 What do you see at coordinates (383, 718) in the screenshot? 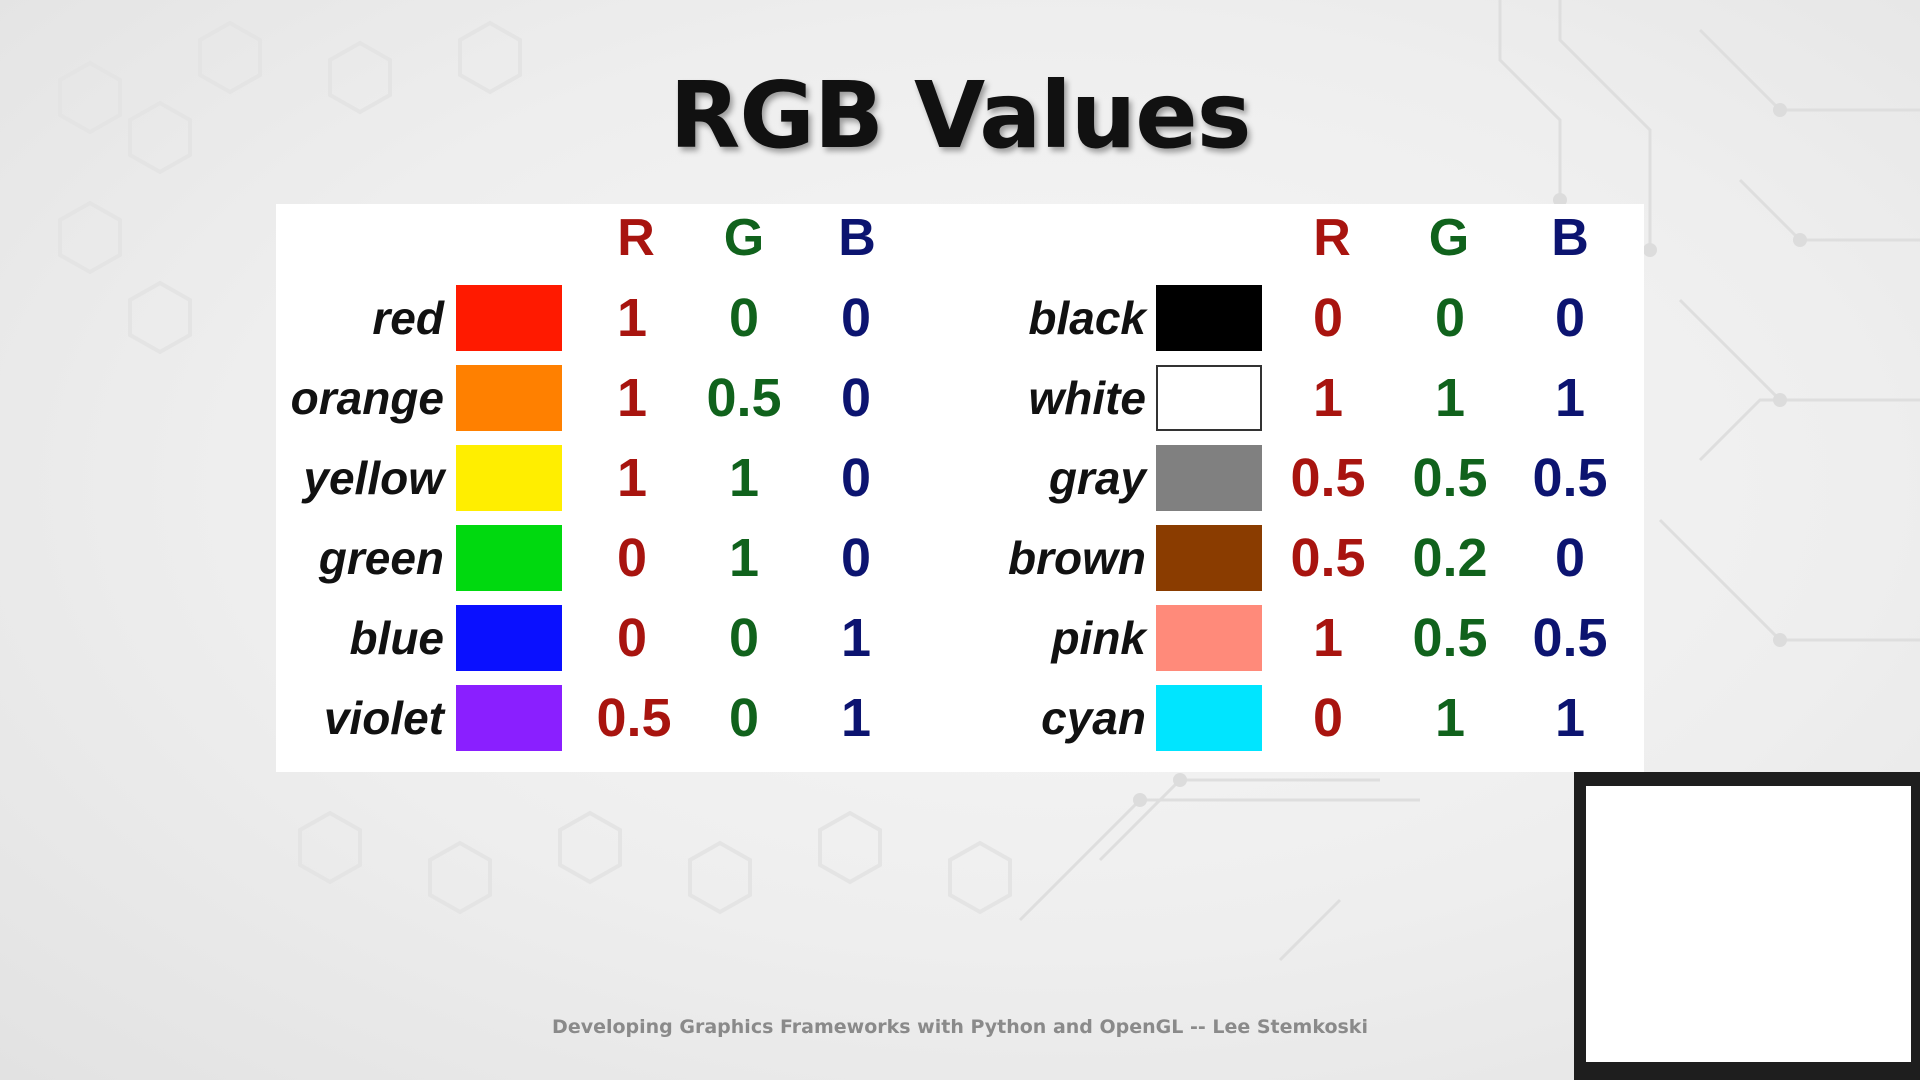
I see `color-name: violet` at bounding box center [383, 718].